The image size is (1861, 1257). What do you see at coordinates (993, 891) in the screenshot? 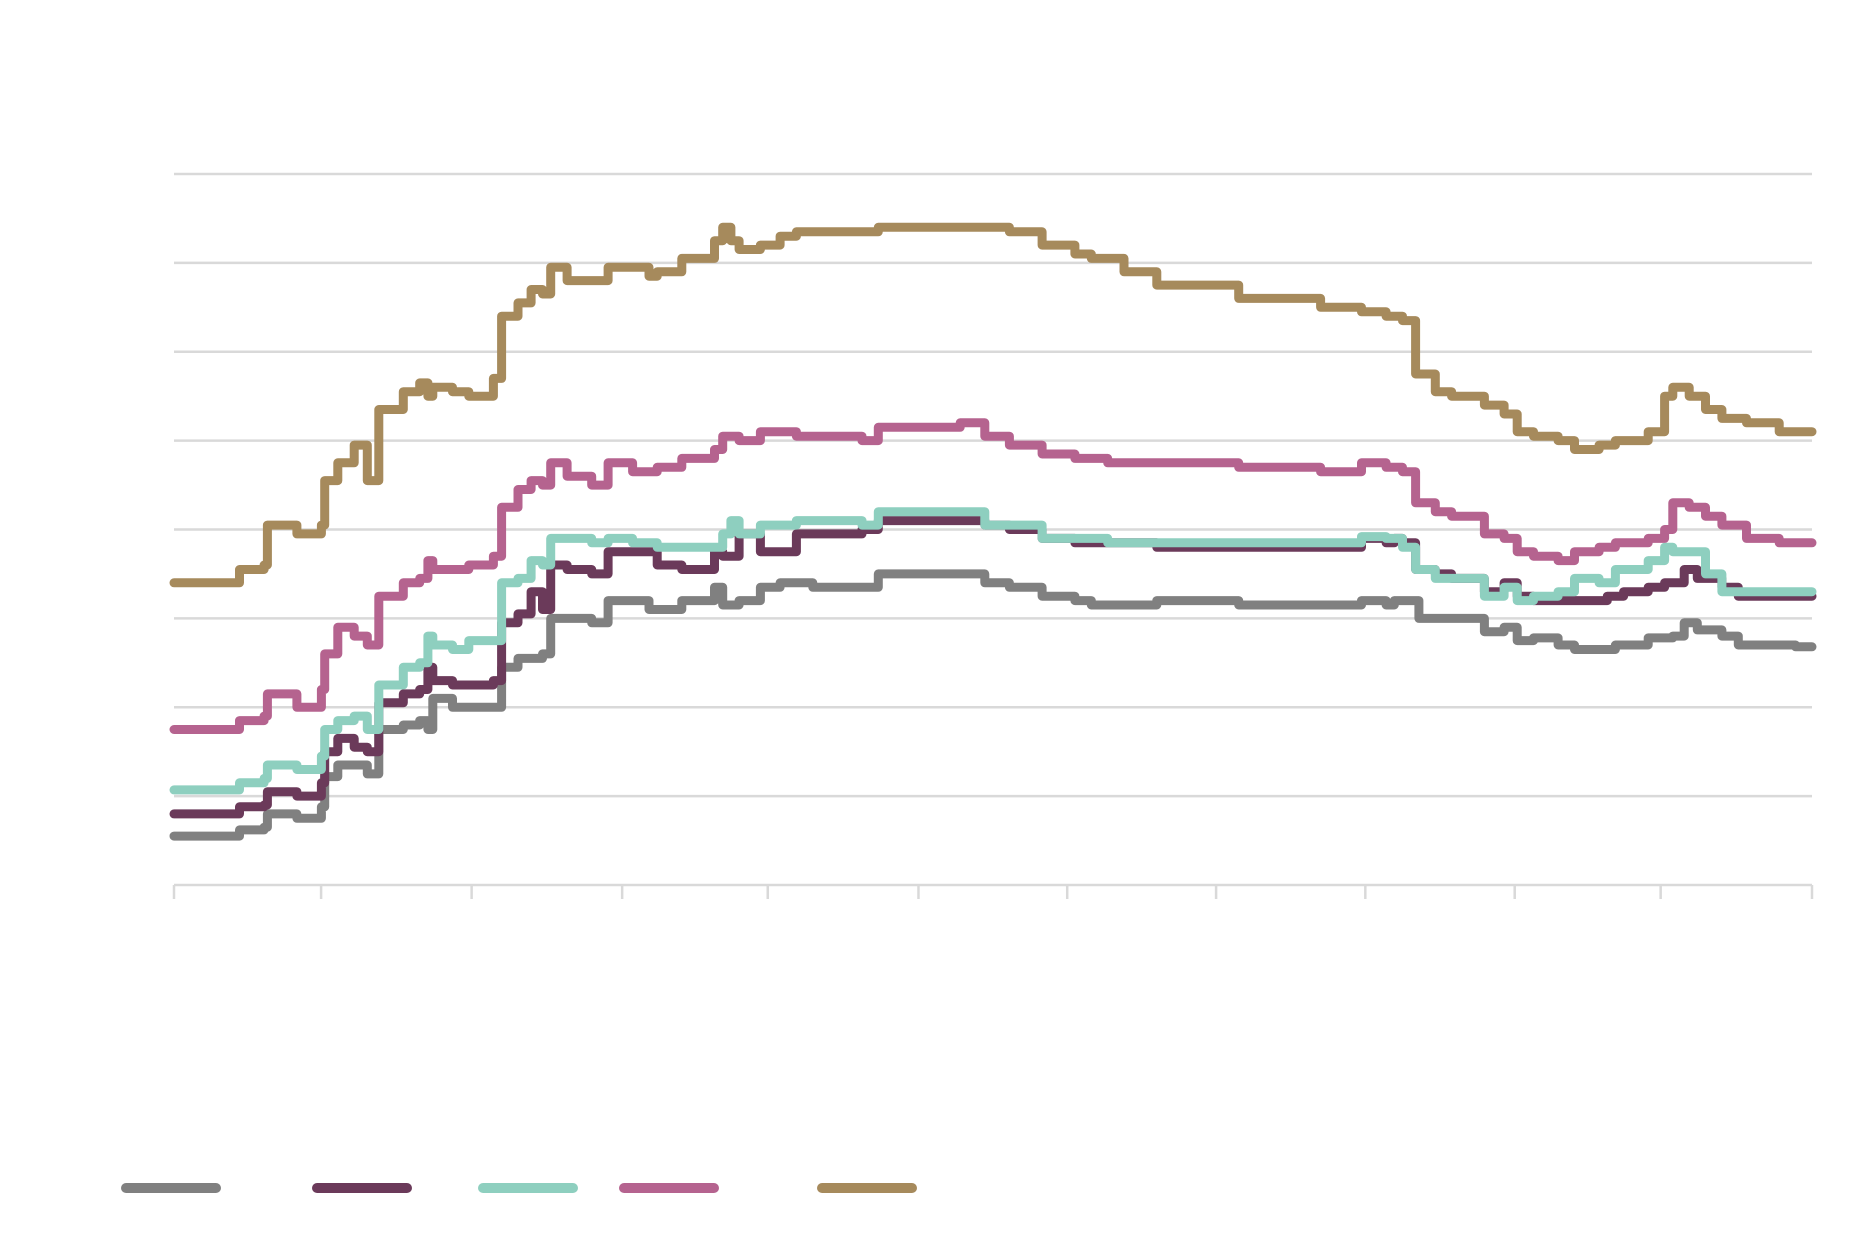
I see `x-axis` at bounding box center [993, 891].